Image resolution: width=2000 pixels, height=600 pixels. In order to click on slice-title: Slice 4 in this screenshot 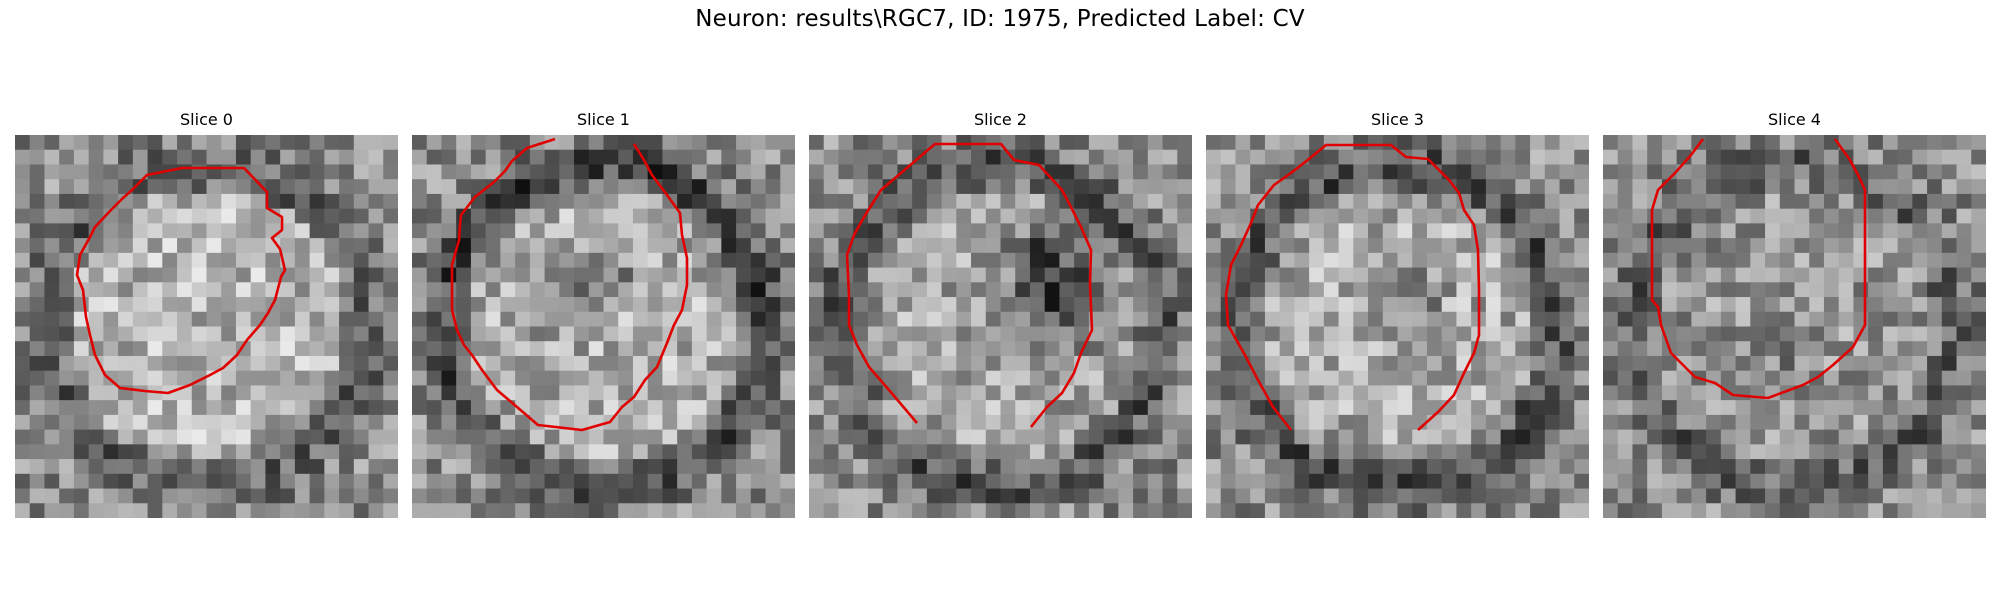, I will do `click(1794, 119)`.